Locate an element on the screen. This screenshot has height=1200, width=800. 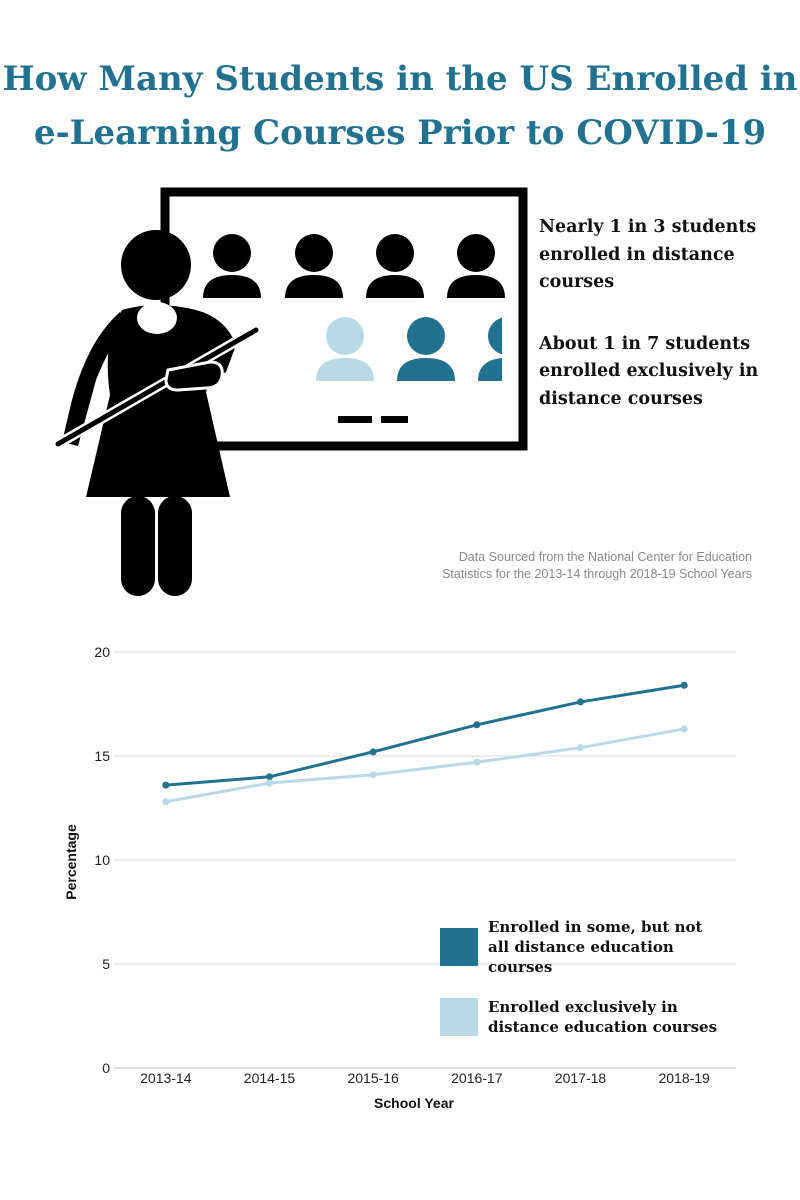
x-tick-label: 2013-14 is located at coordinates (166, 1078).